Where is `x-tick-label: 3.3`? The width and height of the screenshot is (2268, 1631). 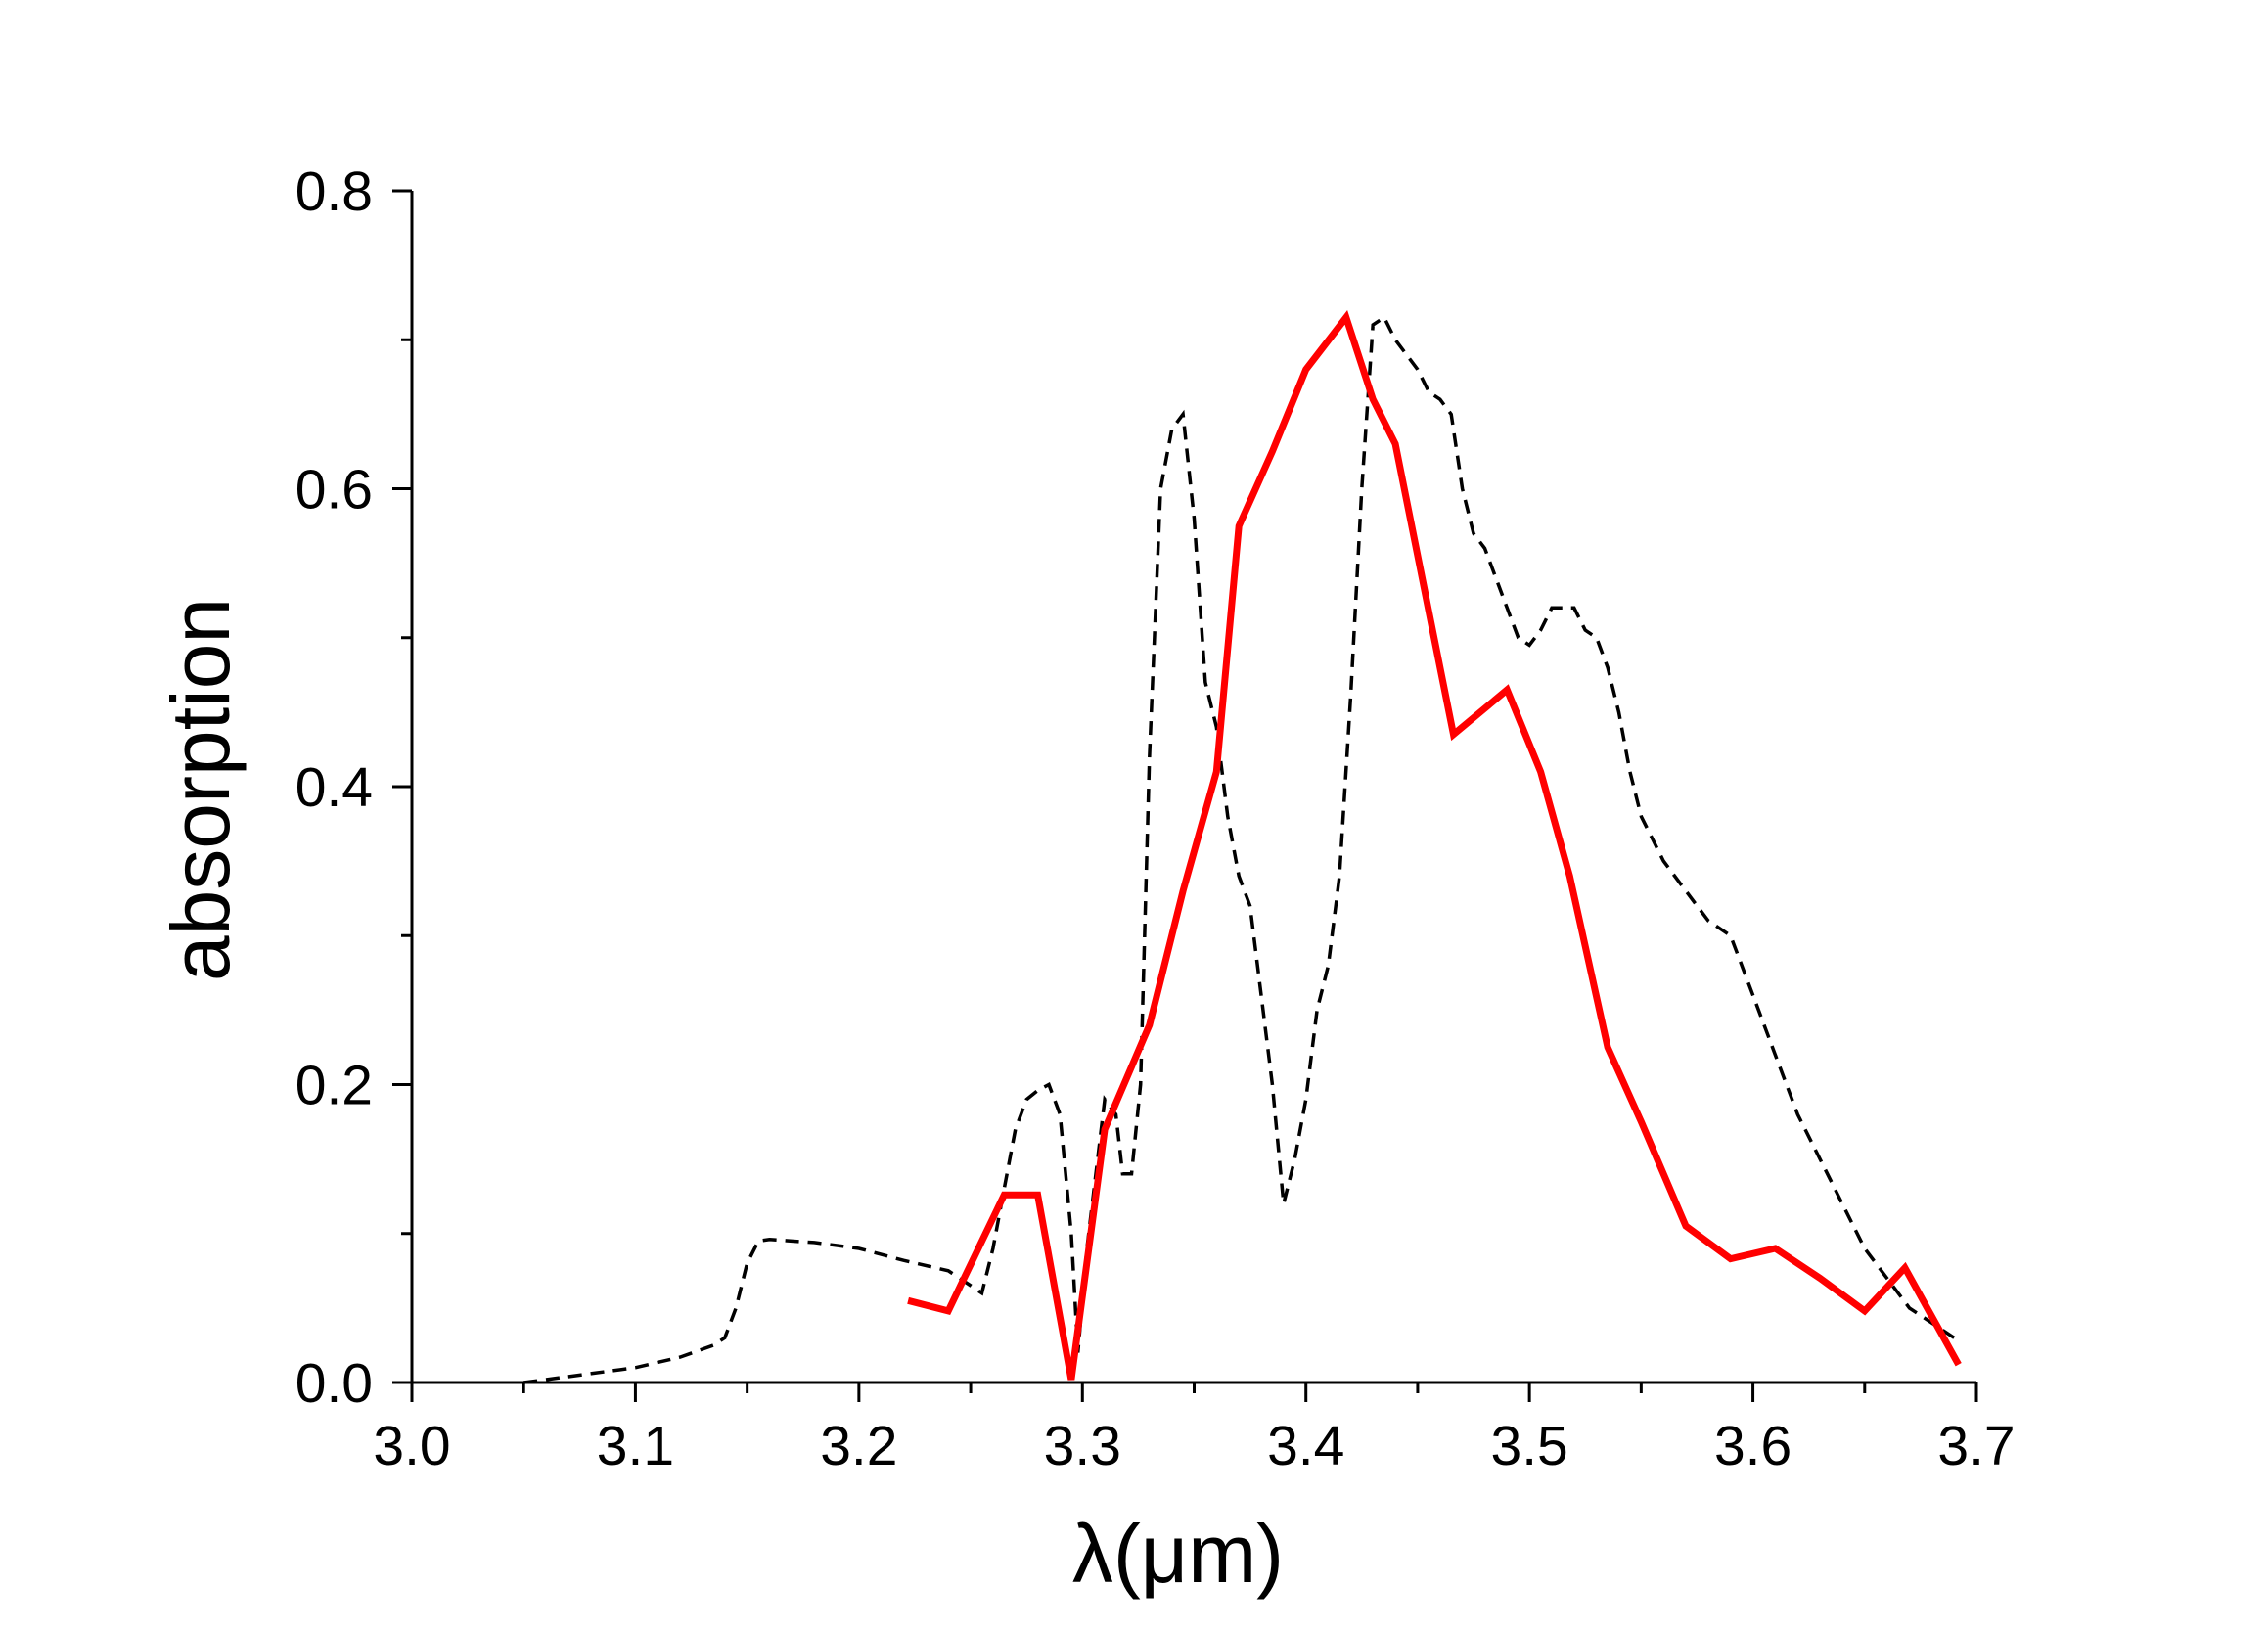
x-tick-label: 3.3 is located at coordinates (1083, 1446).